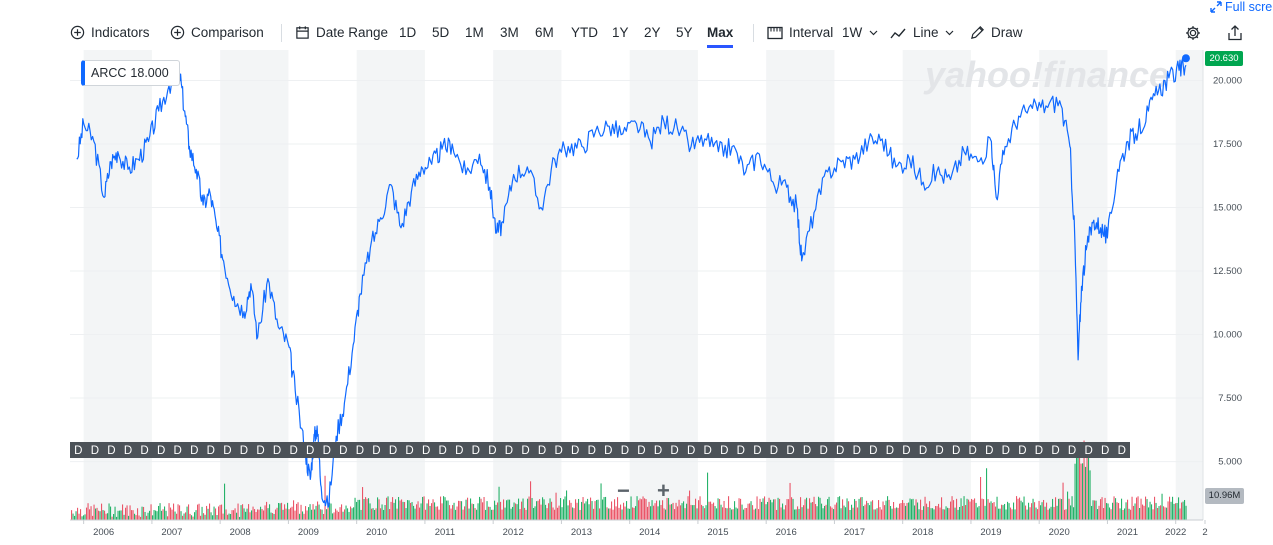 This screenshot has height=545, width=1273. What do you see at coordinates (1007, 32) in the screenshot?
I see `draw-label: Draw` at bounding box center [1007, 32].